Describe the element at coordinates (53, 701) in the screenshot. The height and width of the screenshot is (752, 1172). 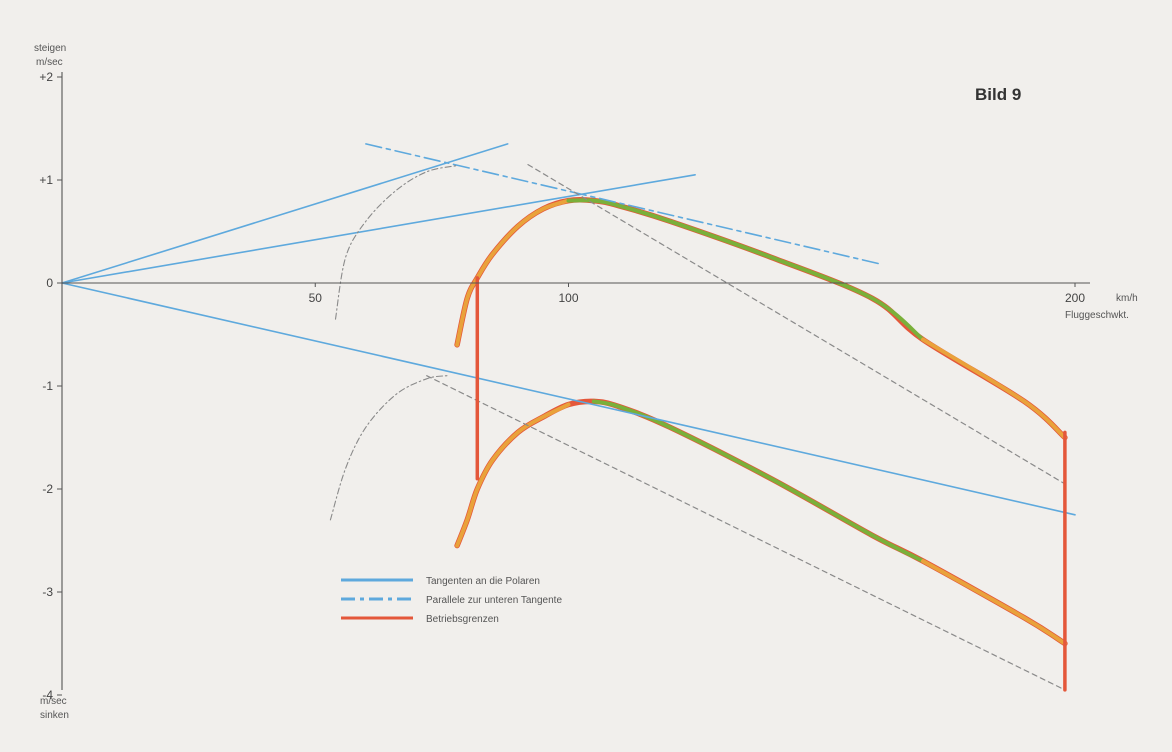
I see `y-axis-bottom-label-1: m/sec` at that location.